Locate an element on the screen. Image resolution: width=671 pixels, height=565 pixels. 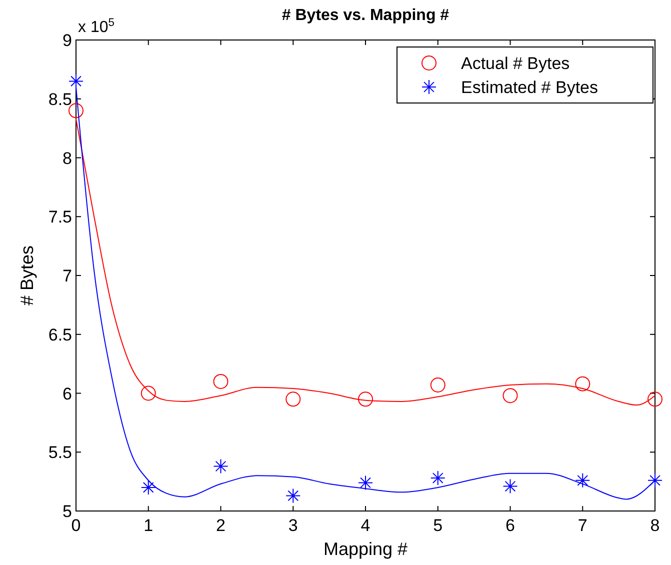
x-axis-title: Mapping # is located at coordinates (365, 549).